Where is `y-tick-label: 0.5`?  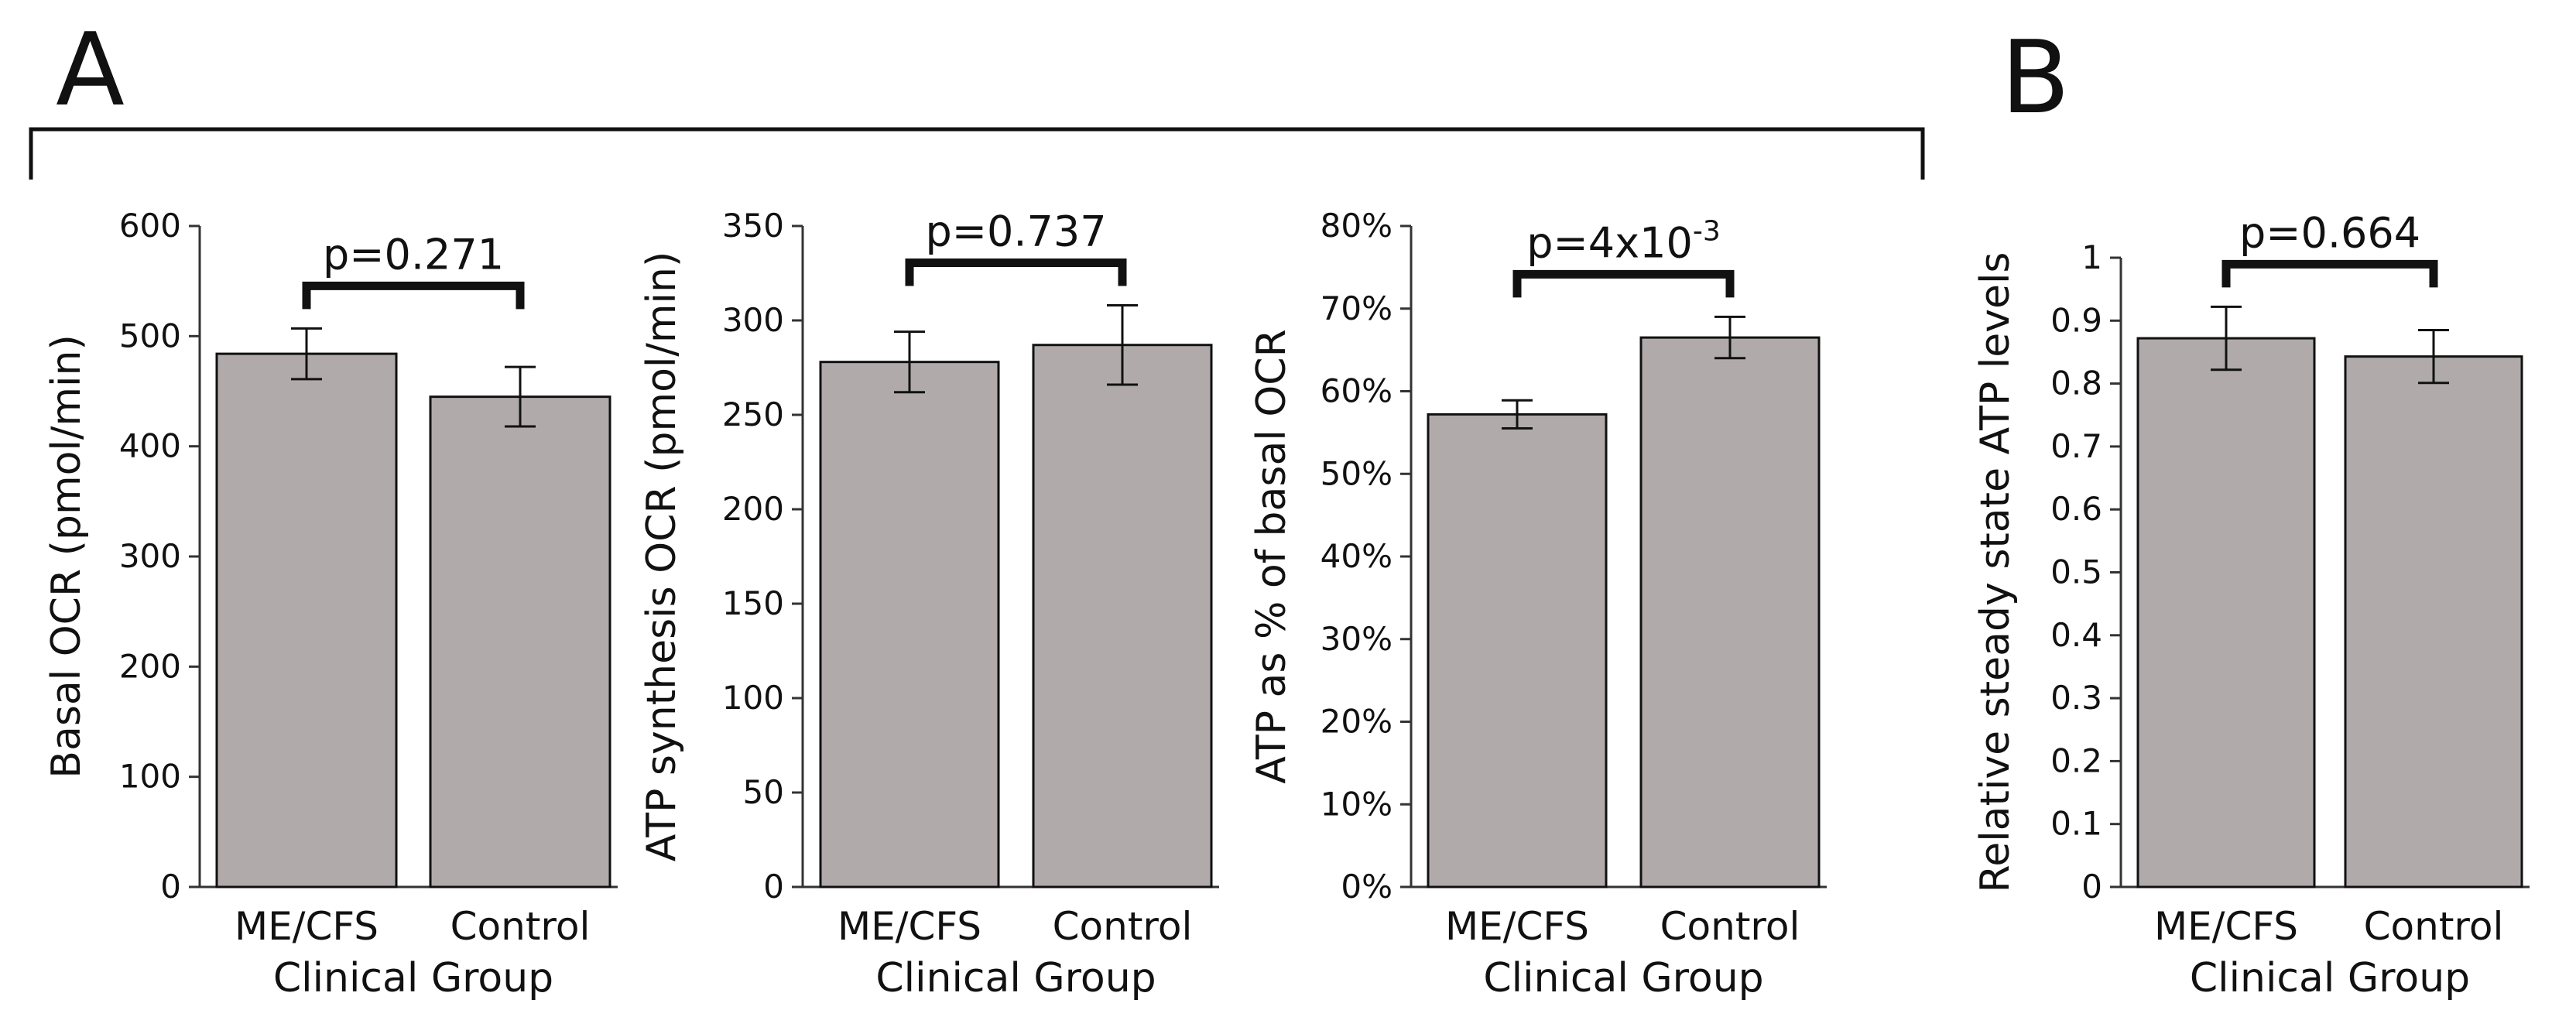
y-tick-label: 0.5 is located at coordinates (2076, 572).